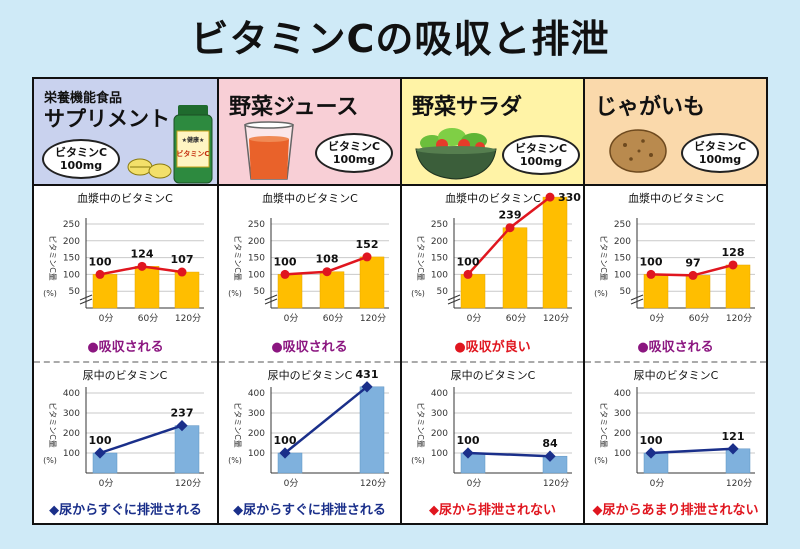  Describe the element at coordinates (492, 510) in the screenshot. I see `urine-note: ◆尿から排泄されない` at that location.